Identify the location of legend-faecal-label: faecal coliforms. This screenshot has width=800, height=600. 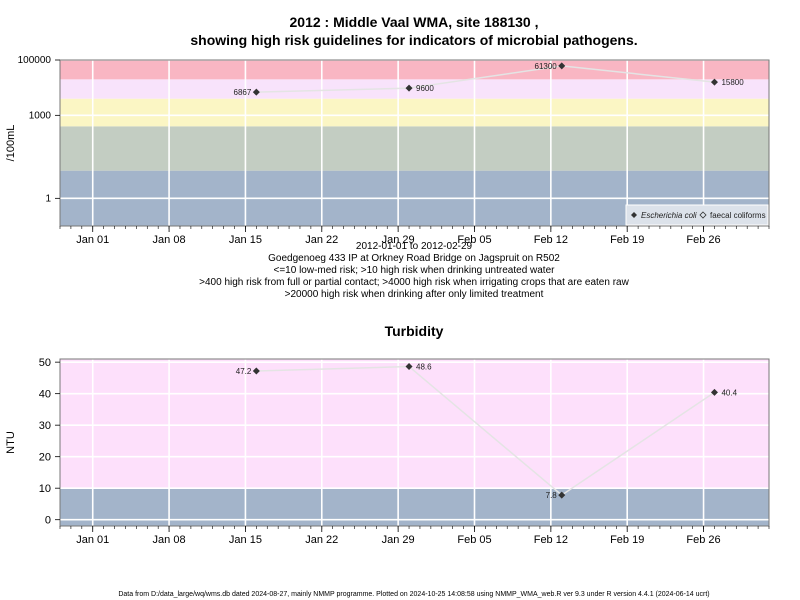
(738, 215).